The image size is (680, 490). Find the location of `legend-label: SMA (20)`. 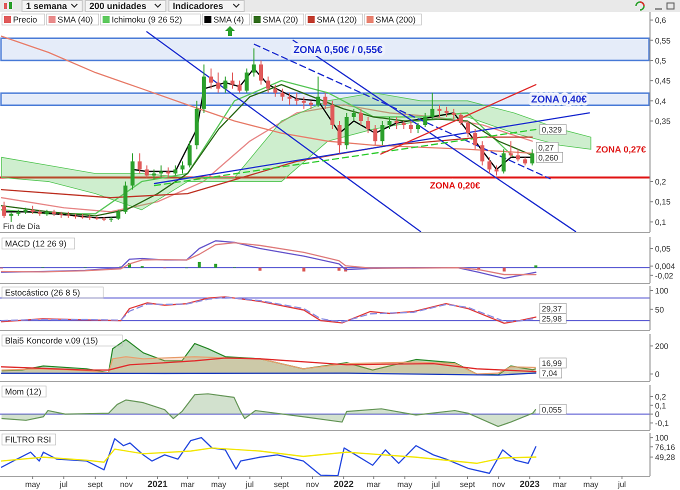

legend-label: SMA (20) is located at coordinates (280, 19).